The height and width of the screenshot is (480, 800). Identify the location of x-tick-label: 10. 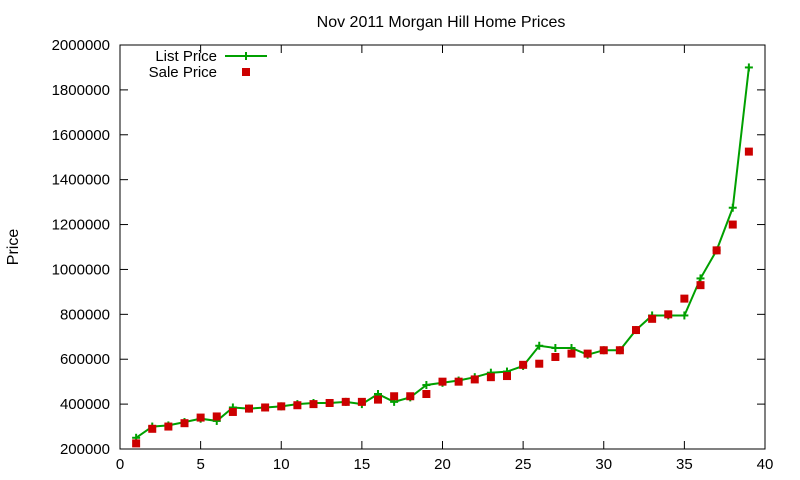
(281, 464).